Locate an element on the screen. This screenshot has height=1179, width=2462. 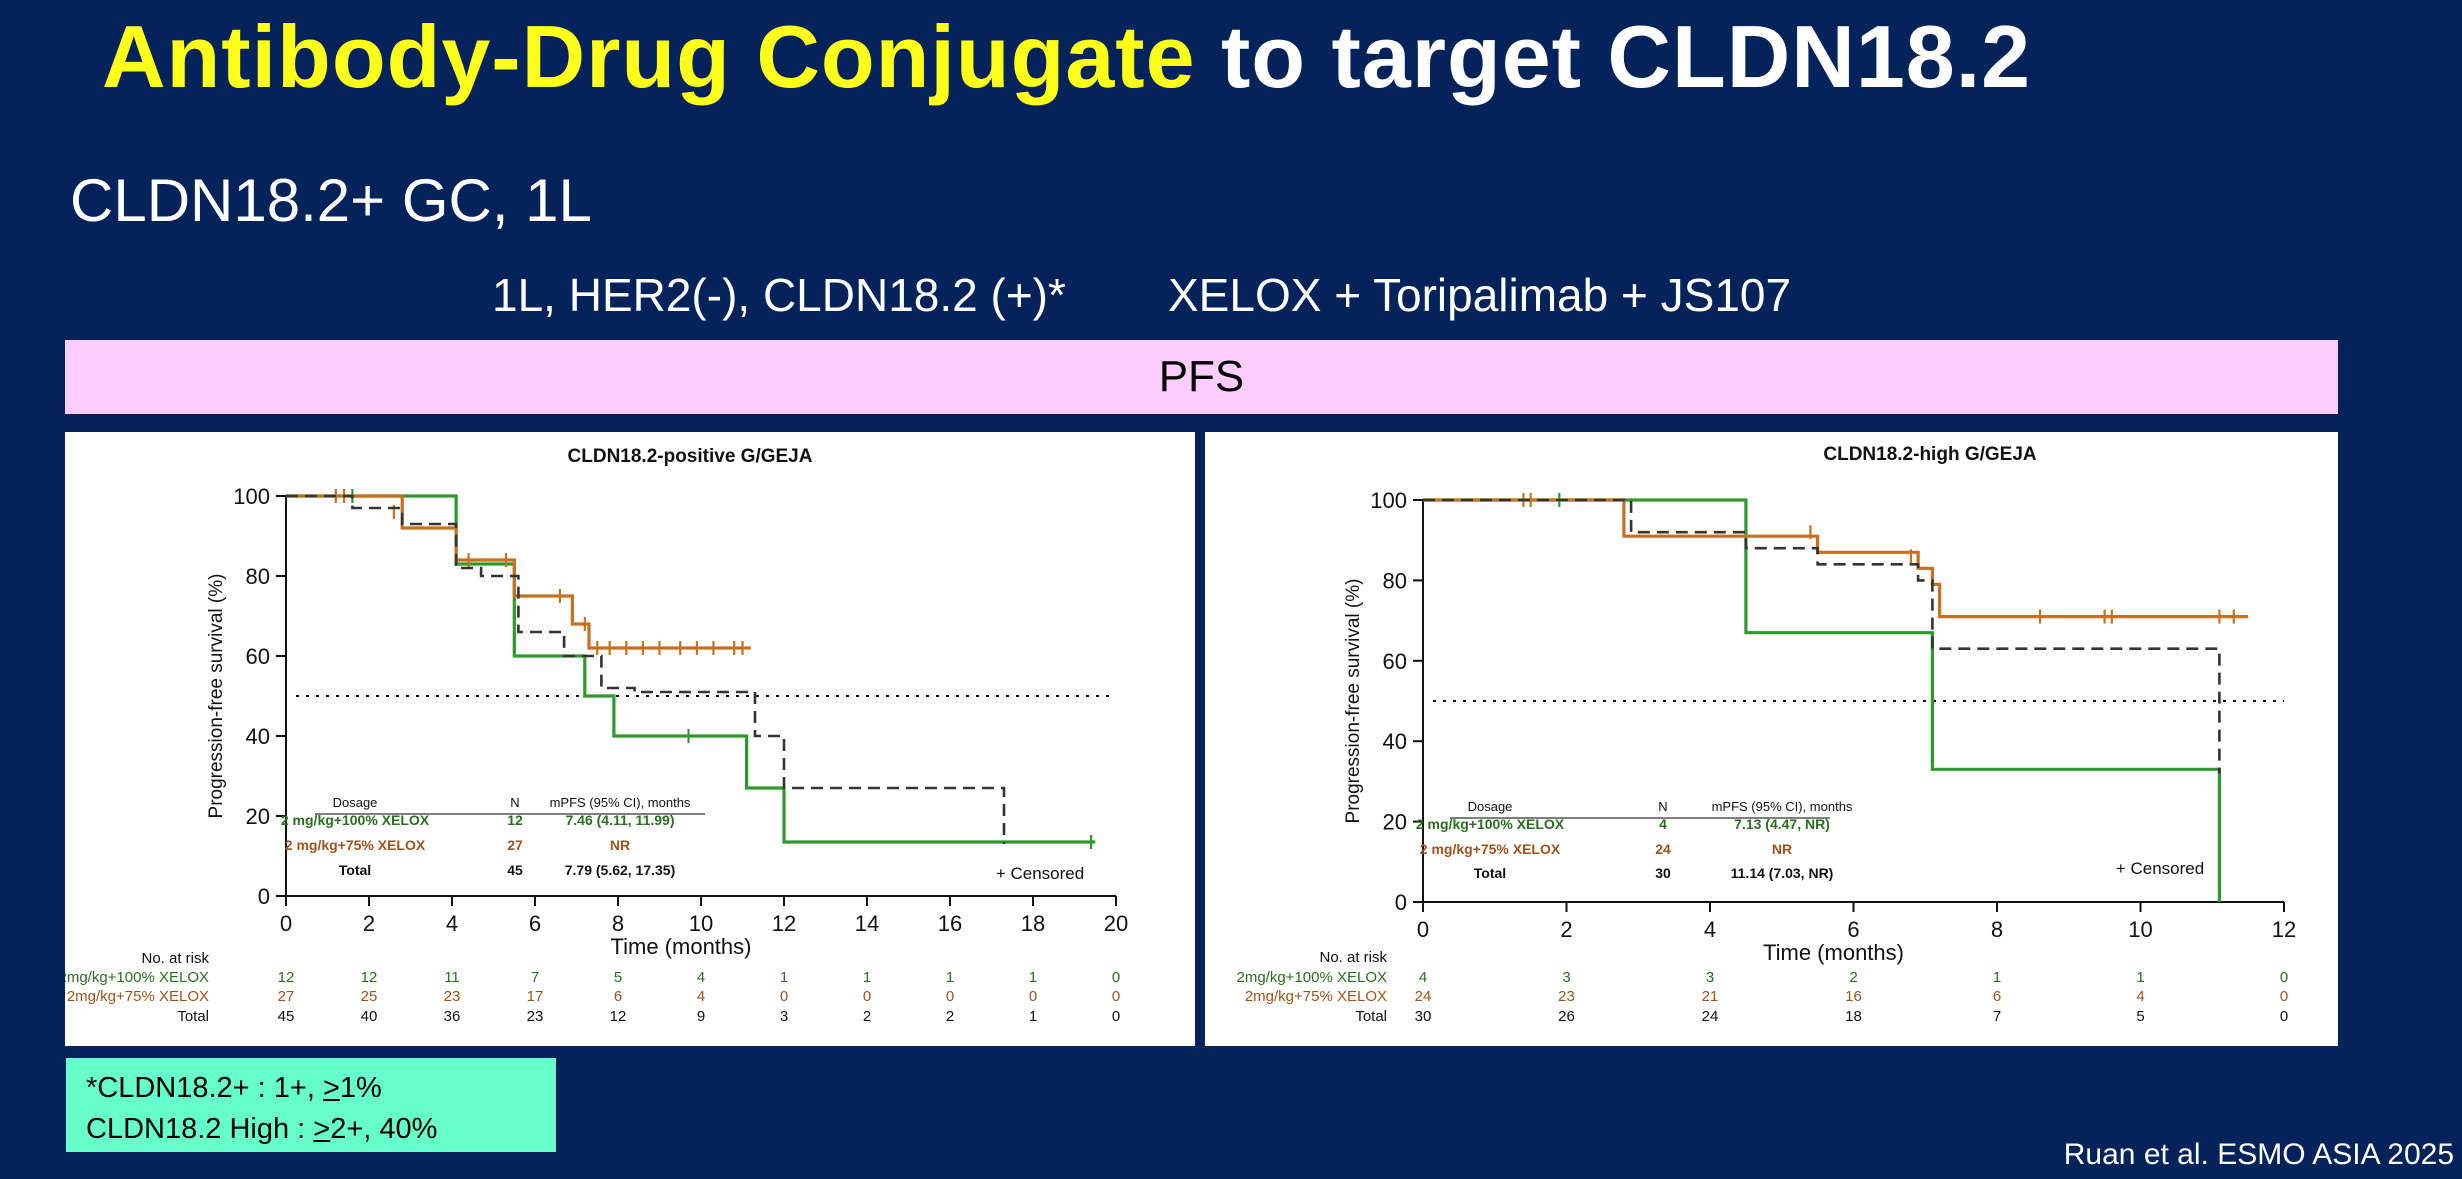
x-tick-label: 2 is located at coordinates (369, 923).